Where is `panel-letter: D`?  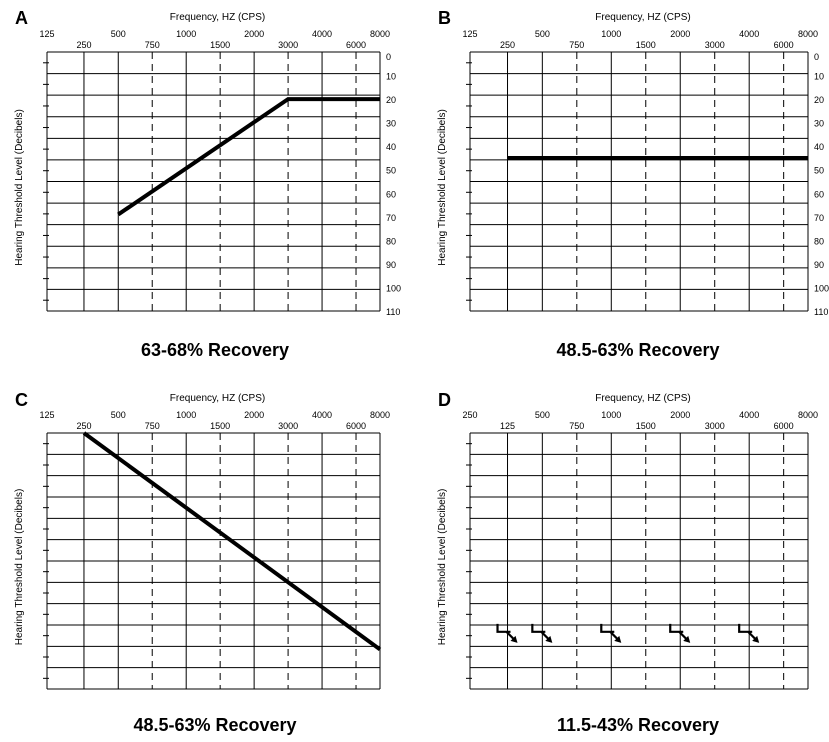
panel-letter: D is located at coordinates (444, 400).